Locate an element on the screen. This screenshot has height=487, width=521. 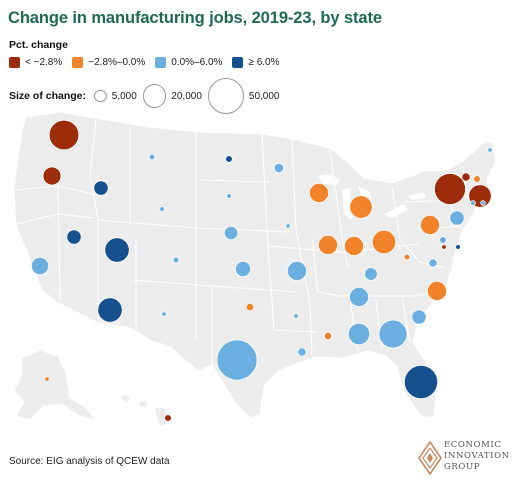
state-symbol-ny is located at coordinates (450, 189).